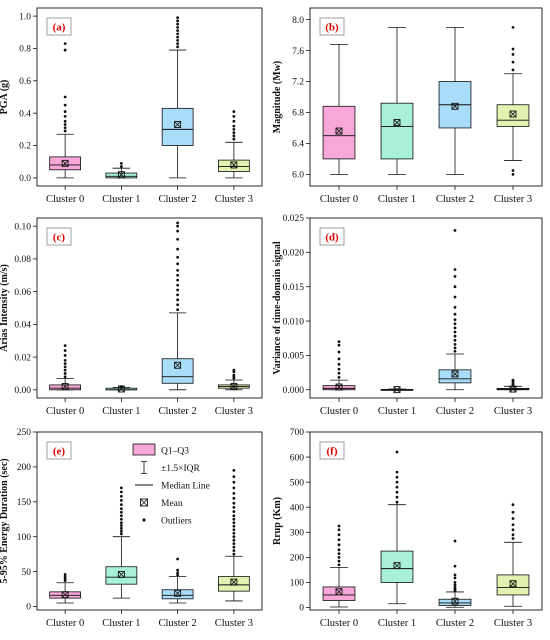 The width and height of the screenshot is (550, 640). I want to click on y-tick-label: 150, so click(24, 503).